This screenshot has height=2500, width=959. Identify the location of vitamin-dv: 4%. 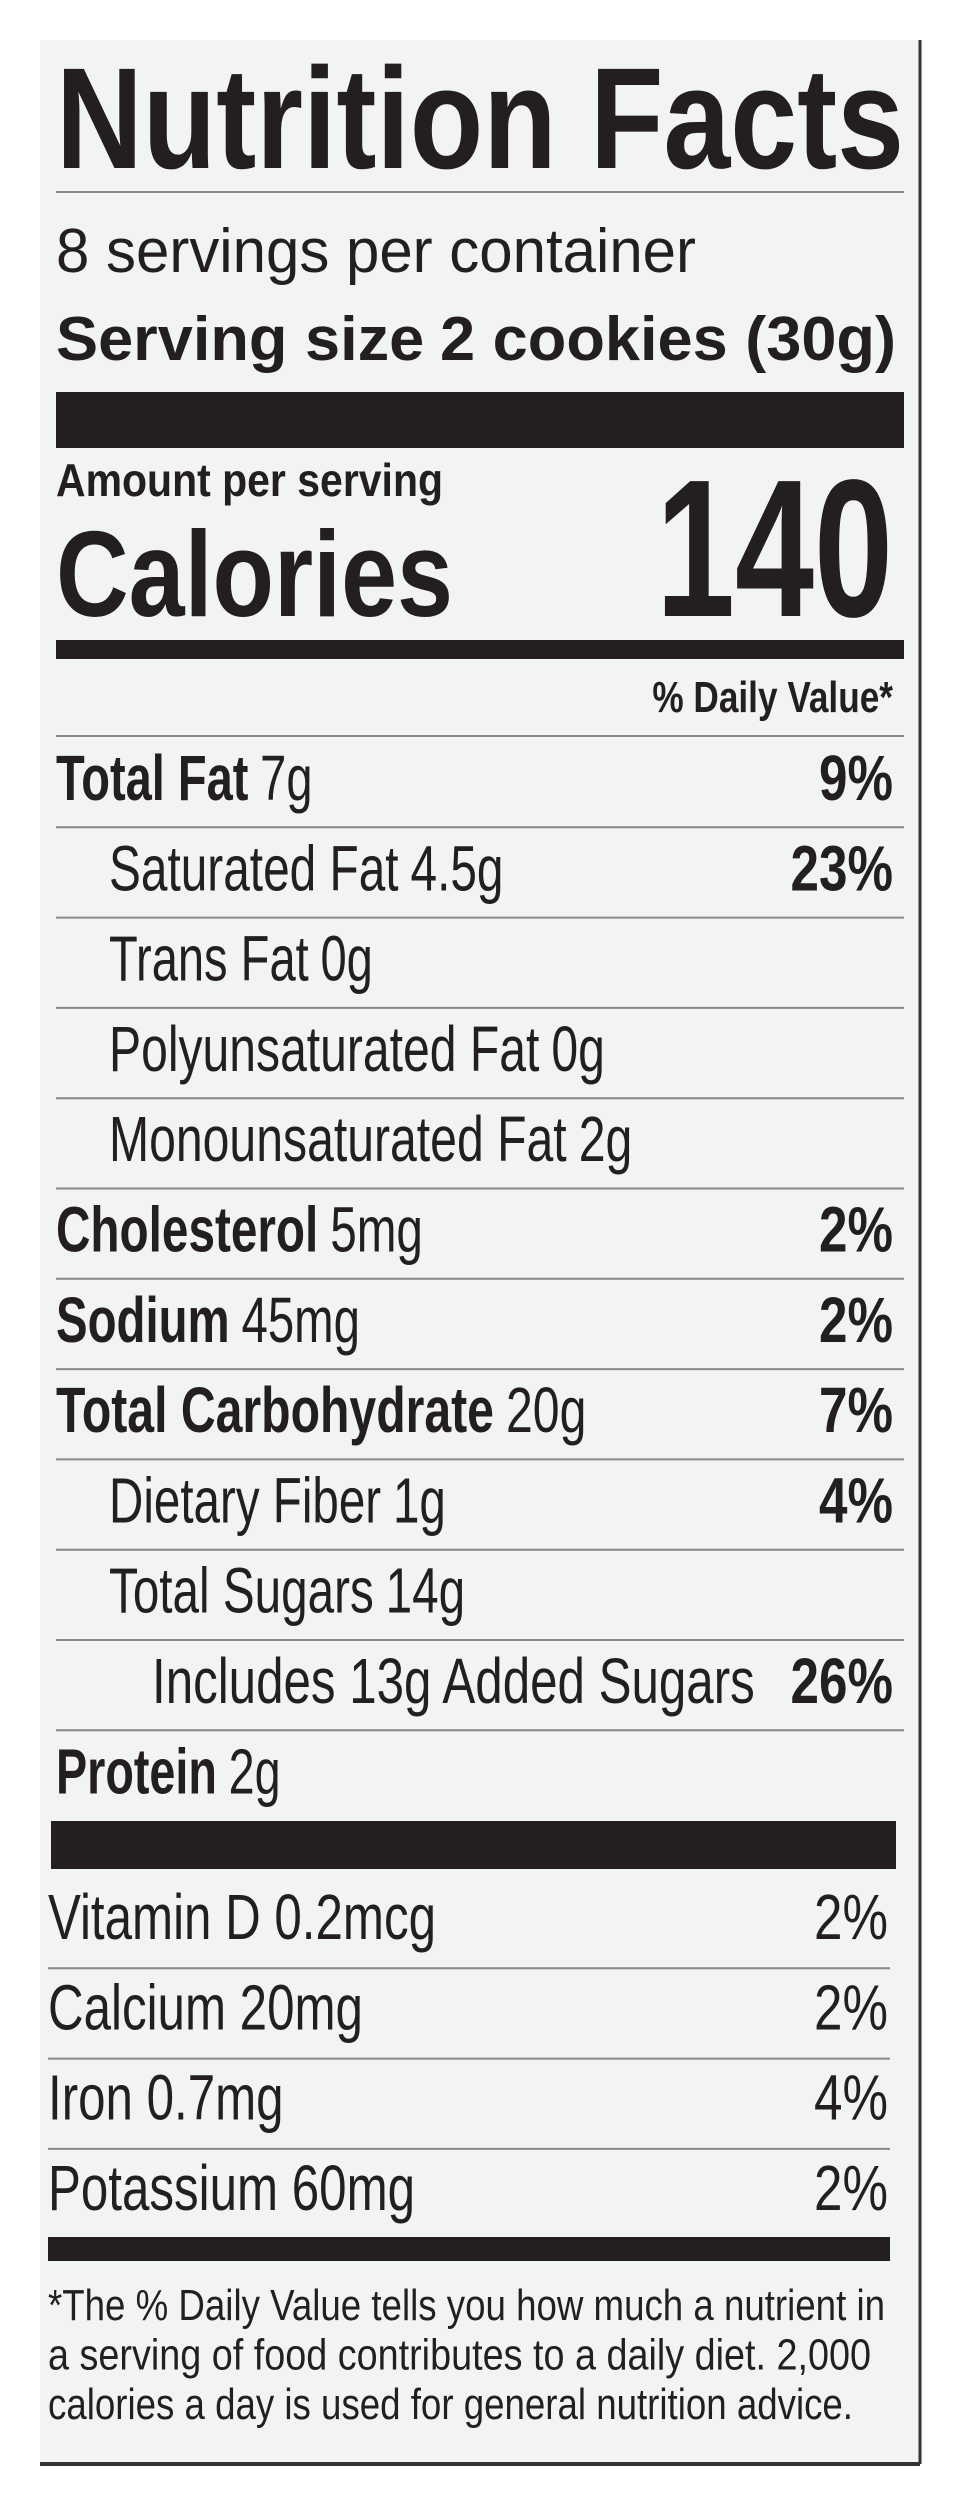
(851, 2098).